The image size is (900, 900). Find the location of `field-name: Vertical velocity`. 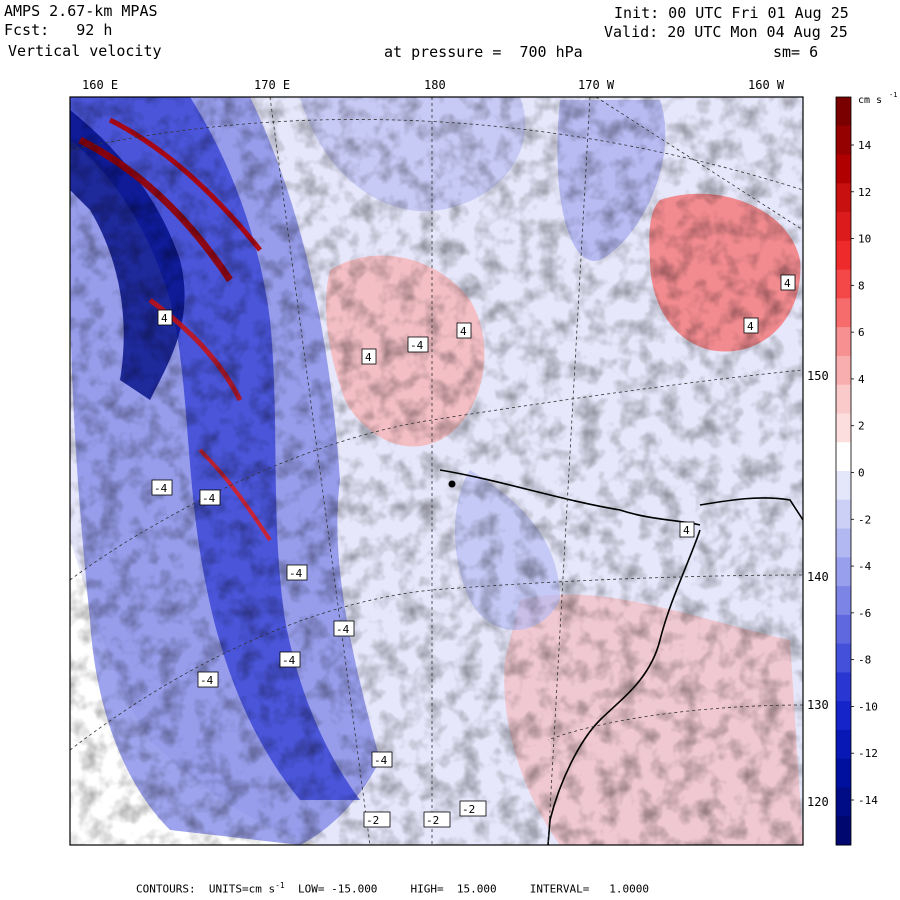

field-name: Vertical velocity is located at coordinates (85, 51).